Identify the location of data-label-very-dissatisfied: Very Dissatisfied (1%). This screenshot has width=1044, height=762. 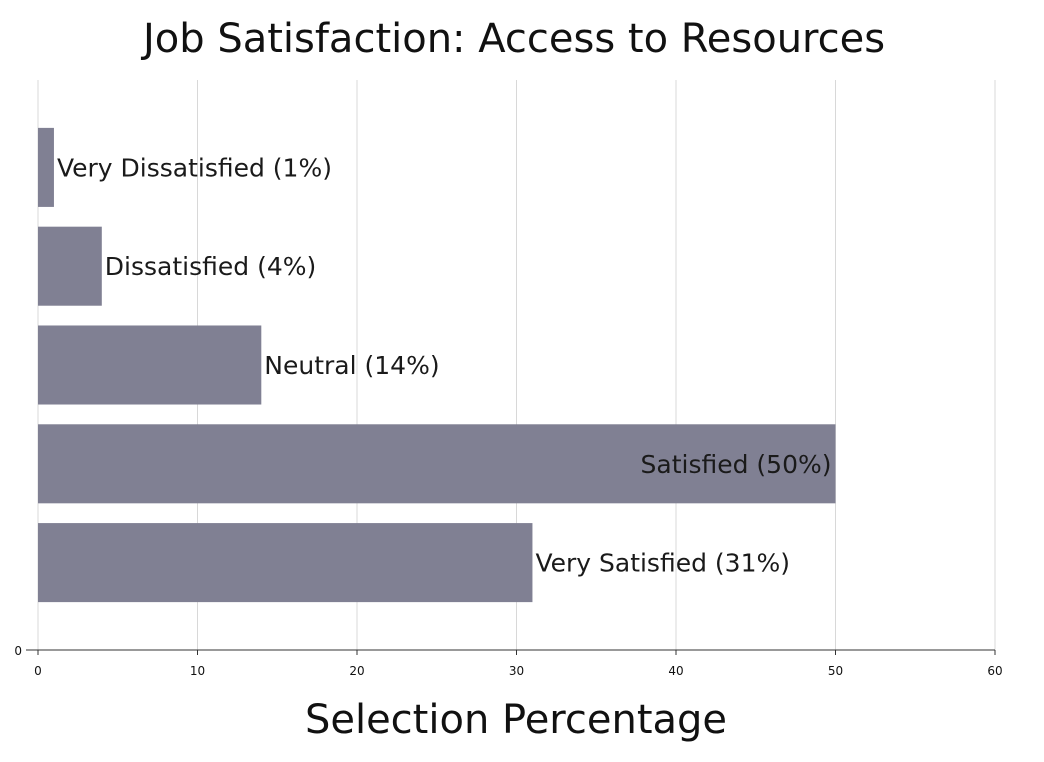
(194, 167).